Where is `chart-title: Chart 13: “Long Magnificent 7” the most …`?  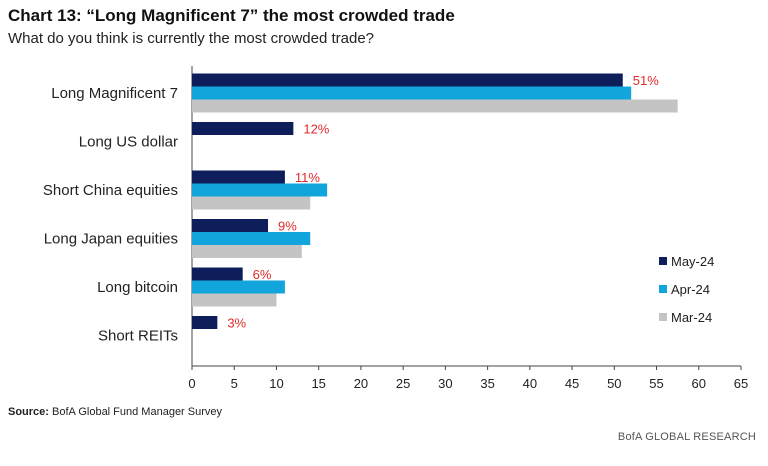 chart-title: Chart 13: “Long Magnificent 7” the most … is located at coordinates (231, 15).